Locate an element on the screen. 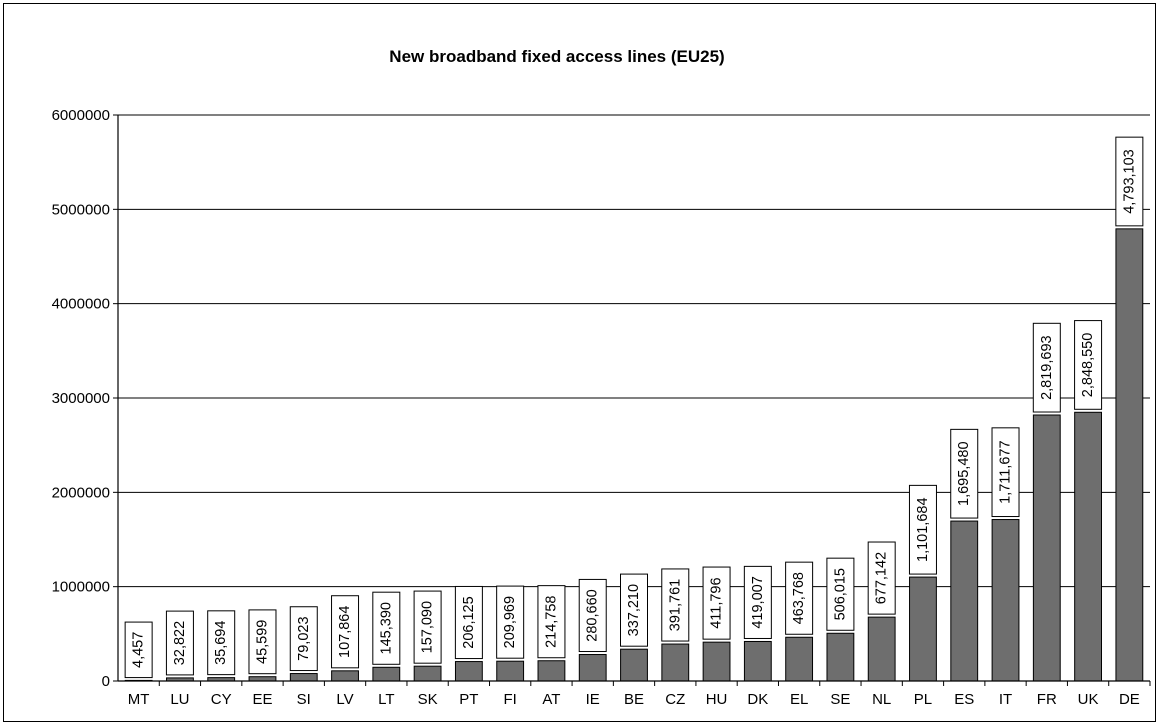 The image size is (1160, 728). bar-be is located at coordinates (634, 665).